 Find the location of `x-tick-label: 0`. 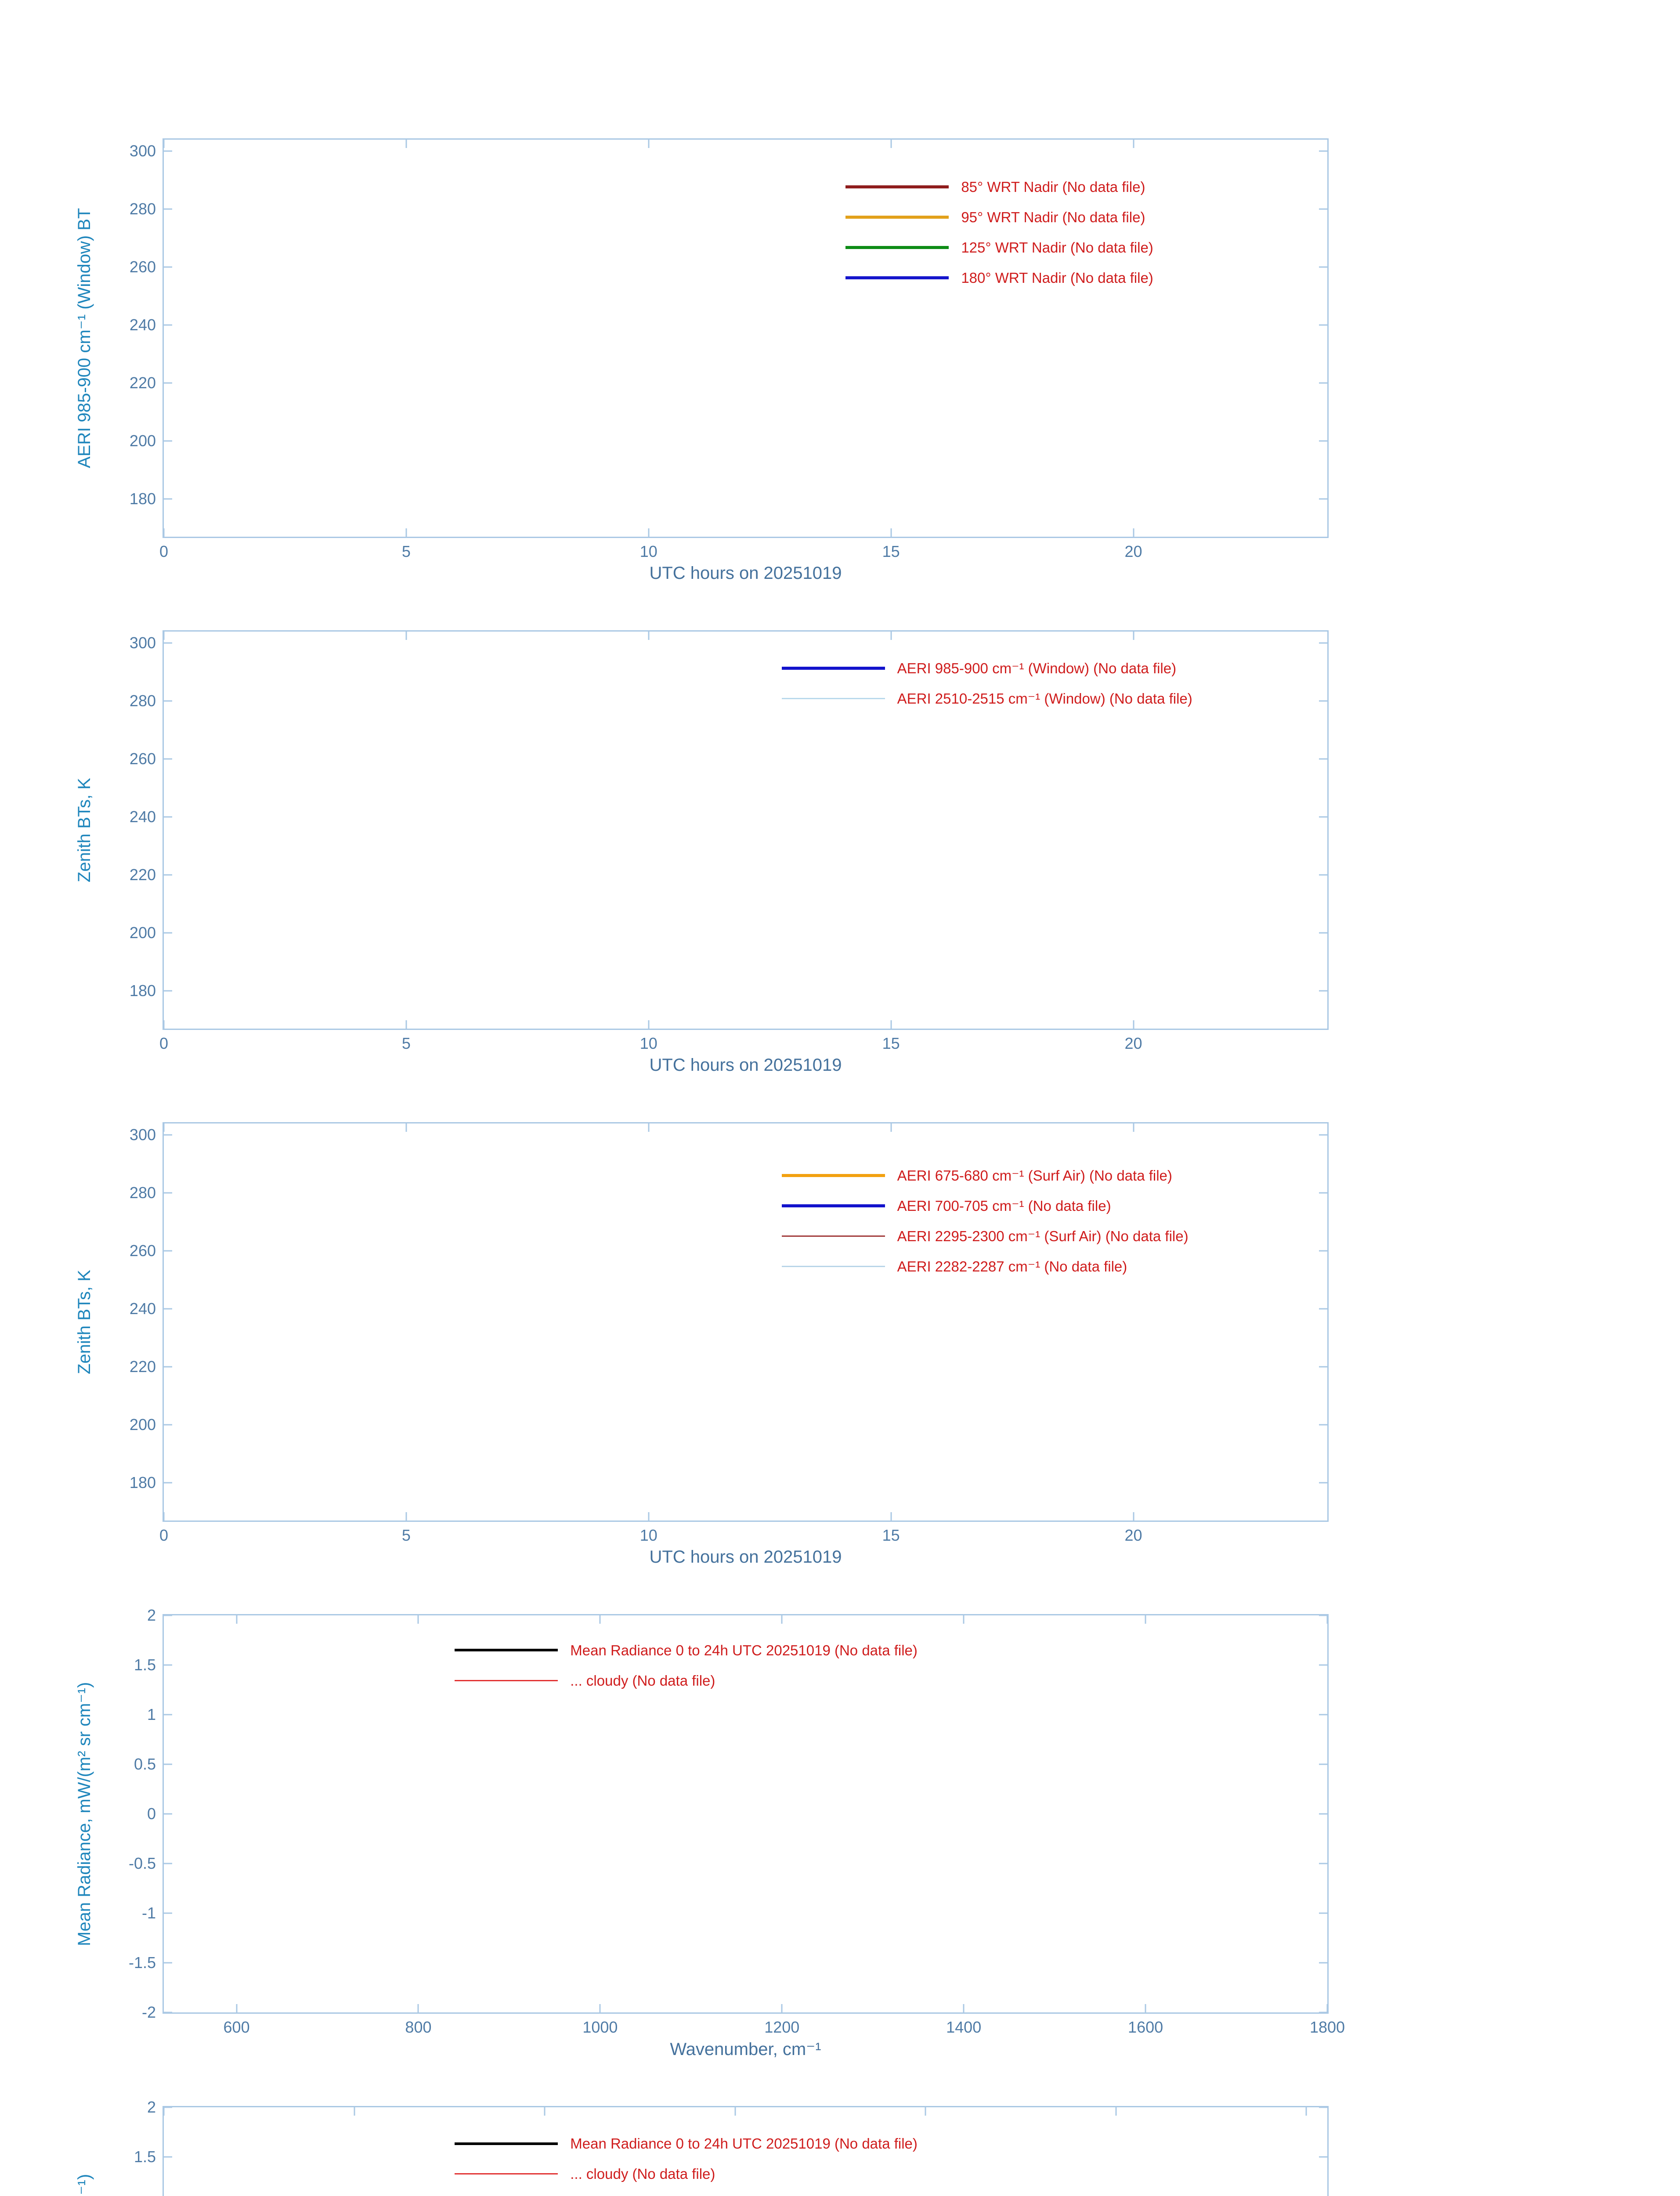

x-tick-label: 0 is located at coordinates (164, 1043).